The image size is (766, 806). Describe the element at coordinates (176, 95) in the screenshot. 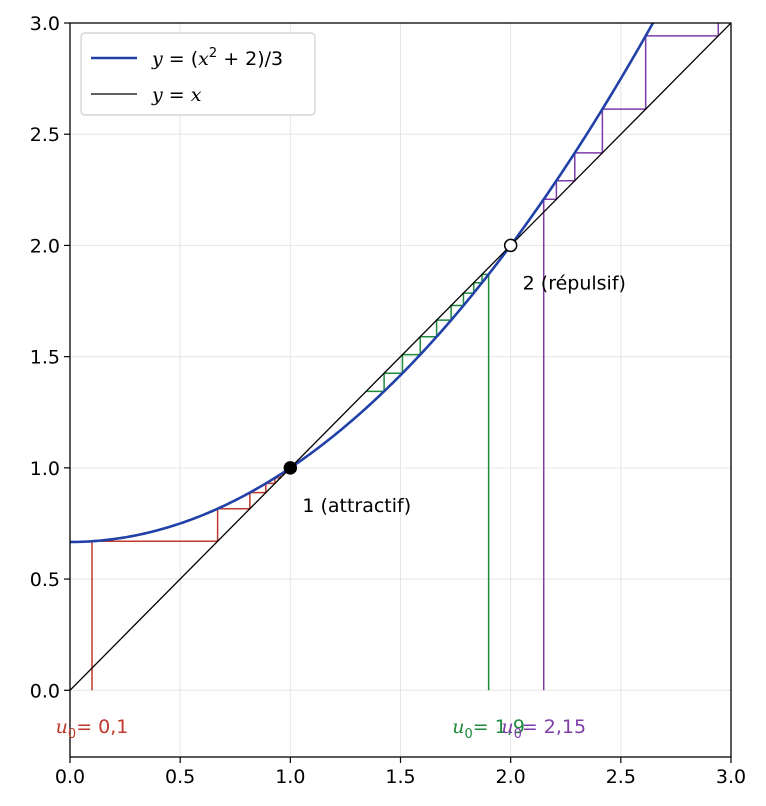

I see `legend-label: y = x` at that location.